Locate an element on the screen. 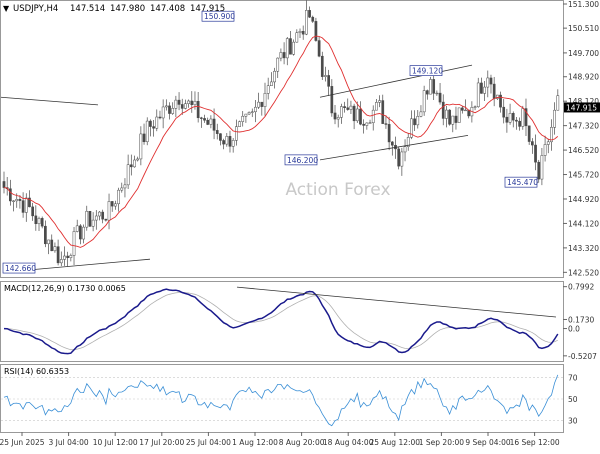  rsi-panel-frame is located at coordinates (282, 398).